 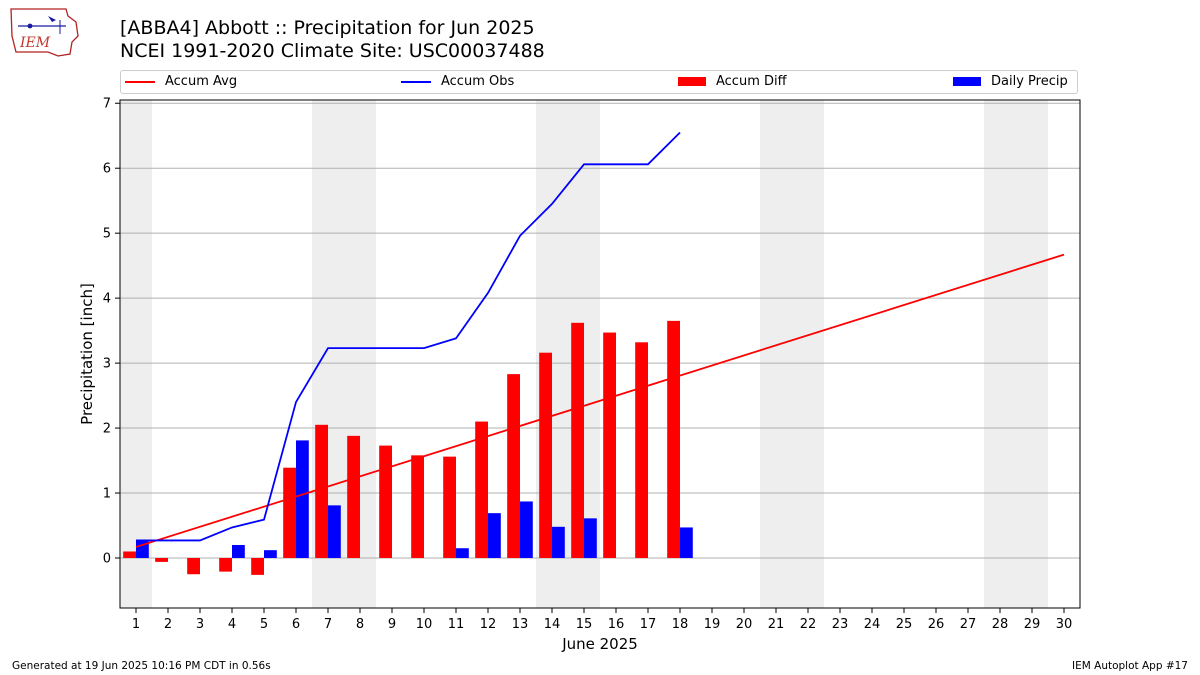 What do you see at coordinates (140, 81) in the screenshot?
I see `legend-swatch-red-line` at bounding box center [140, 81].